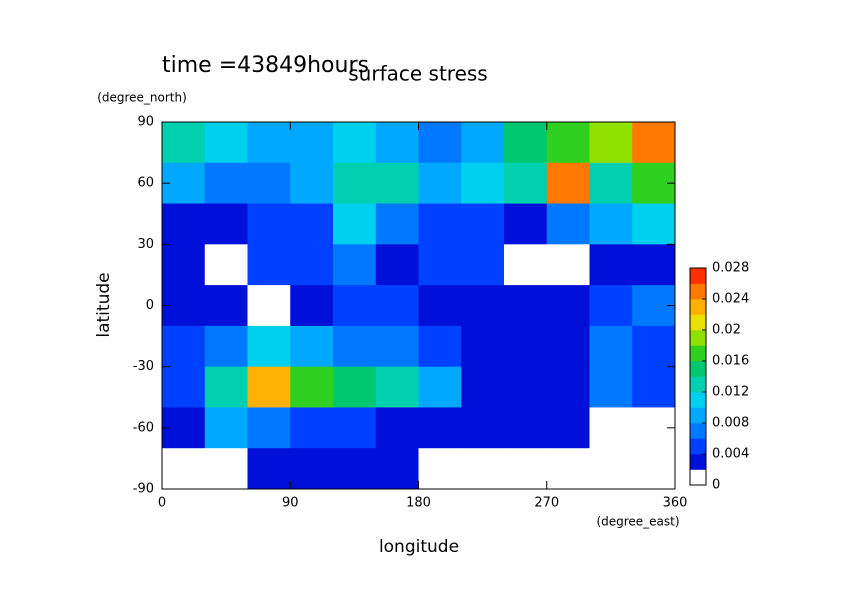 This screenshot has width=842, height=595. I want to click on x-tick-label: 90, so click(290, 503).